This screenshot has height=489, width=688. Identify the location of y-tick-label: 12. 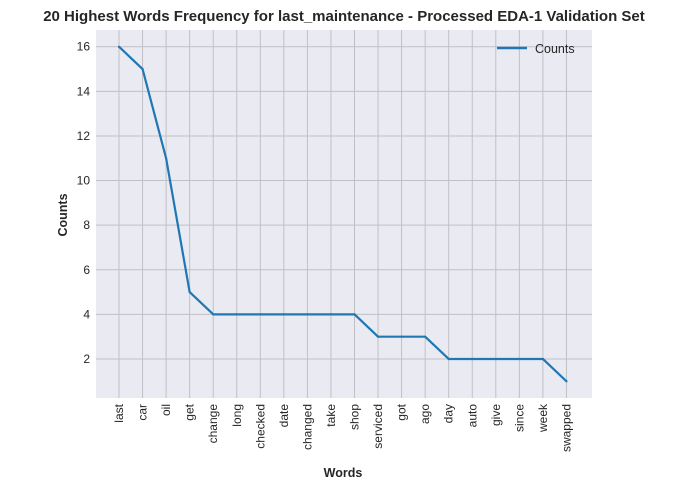
(84, 136).